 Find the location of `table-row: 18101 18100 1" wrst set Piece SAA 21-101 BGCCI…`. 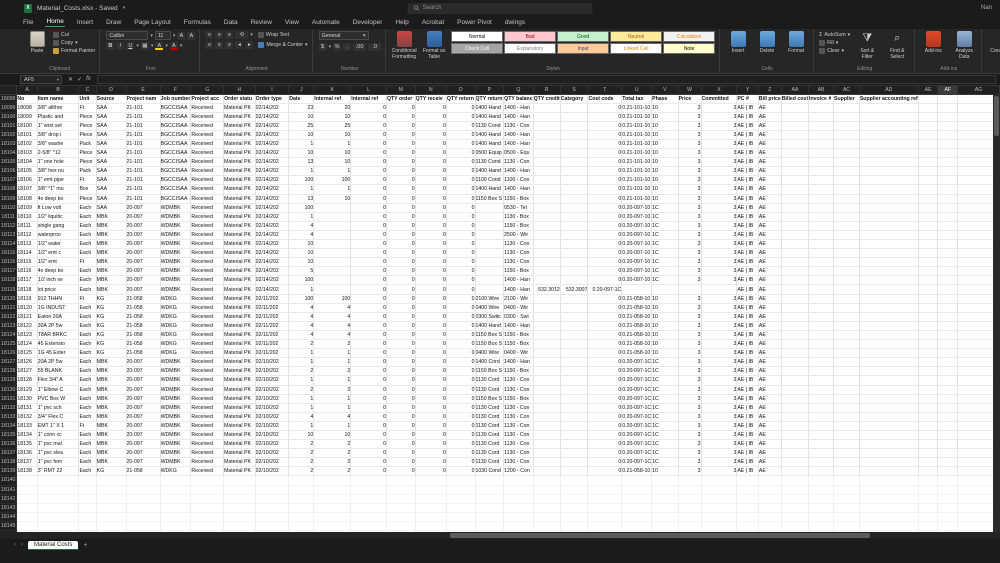

table-row: 18101 18100 1" wrst set Piece SAA 21-101 BGCCI… is located at coordinates (500, 126).